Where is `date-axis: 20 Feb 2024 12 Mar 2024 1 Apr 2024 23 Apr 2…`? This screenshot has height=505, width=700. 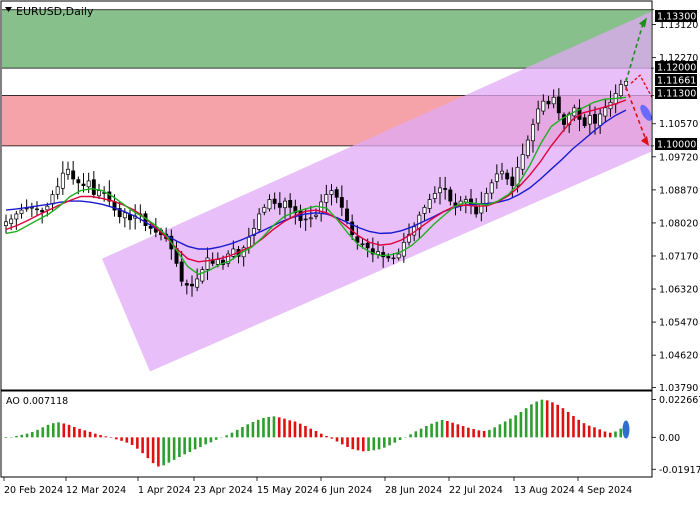
date-axis: 20 Feb 2024 12 Mar 2024 1 Apr 2024 23 Apr 2… is located at coordinates (317, 486).